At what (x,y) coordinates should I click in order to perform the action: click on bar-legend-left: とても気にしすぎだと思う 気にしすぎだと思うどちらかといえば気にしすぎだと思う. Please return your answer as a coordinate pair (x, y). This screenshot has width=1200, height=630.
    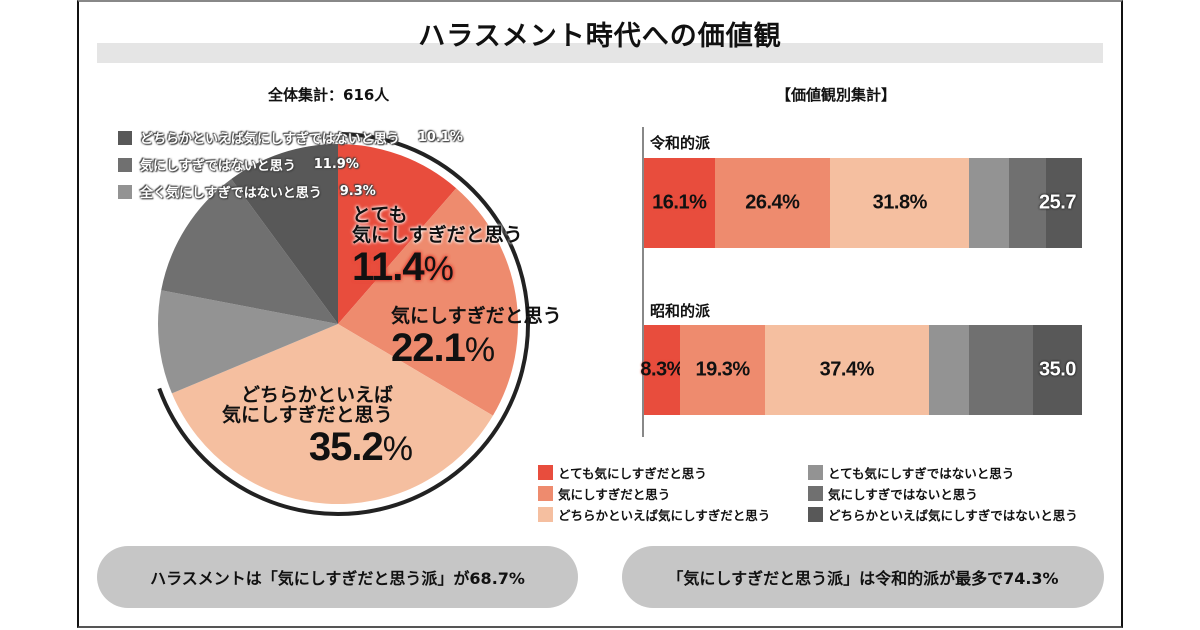
    Looking at the image, I should click on (654, 493).